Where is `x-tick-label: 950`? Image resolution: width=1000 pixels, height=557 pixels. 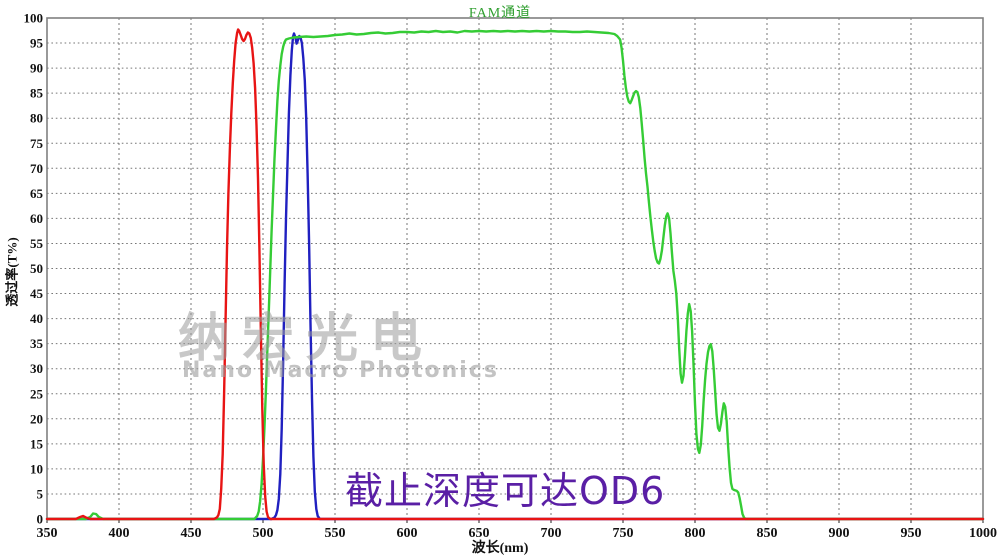
x-tick-label: 950 is located at coordinates (911, 533).